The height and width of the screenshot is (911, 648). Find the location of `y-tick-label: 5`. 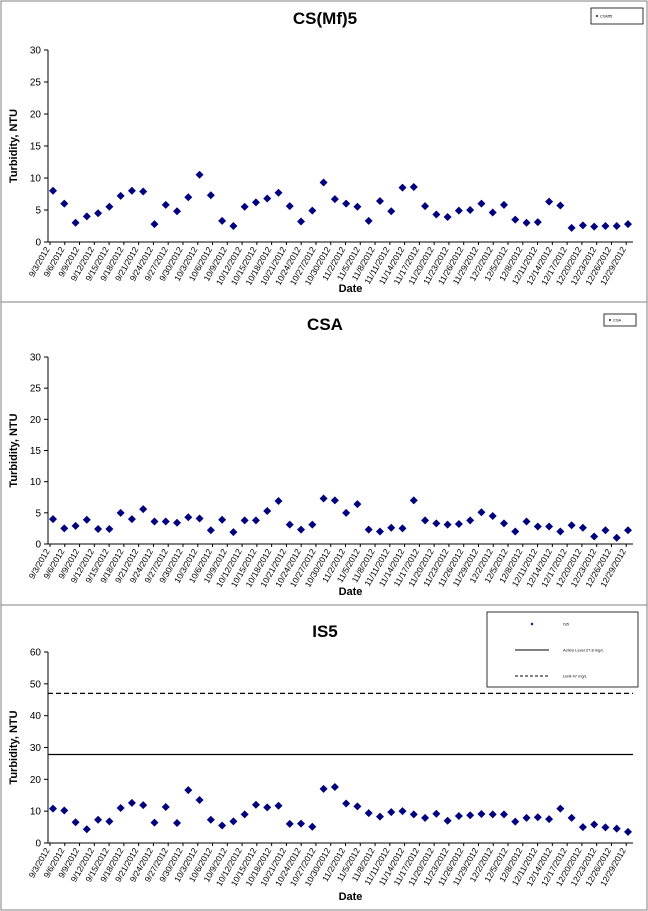

y-tick-label: 5 is located at coordinates (38, 513).